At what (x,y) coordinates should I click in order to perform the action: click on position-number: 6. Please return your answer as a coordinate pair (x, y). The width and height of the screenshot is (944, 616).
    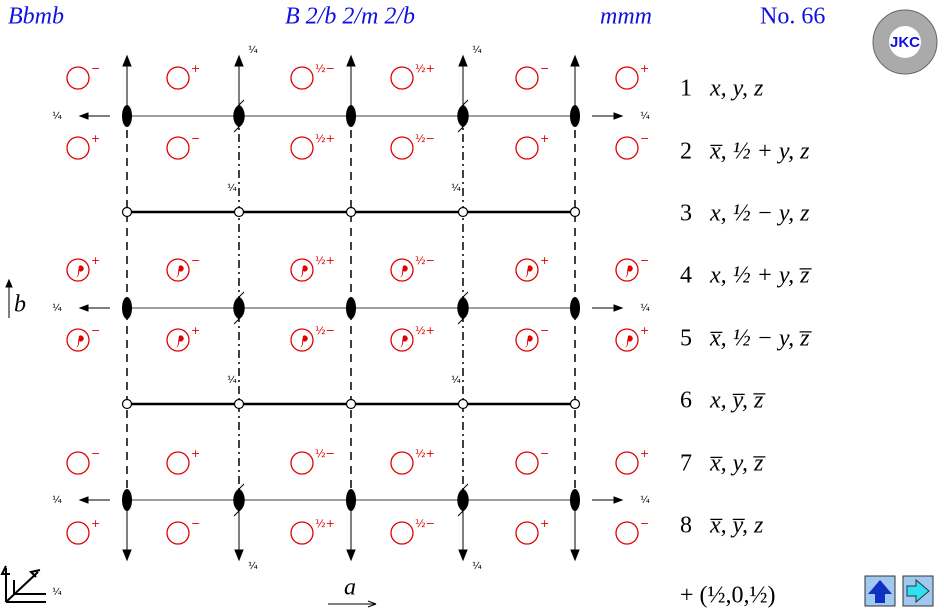
    Looking at the image, I should click on (686, 401).